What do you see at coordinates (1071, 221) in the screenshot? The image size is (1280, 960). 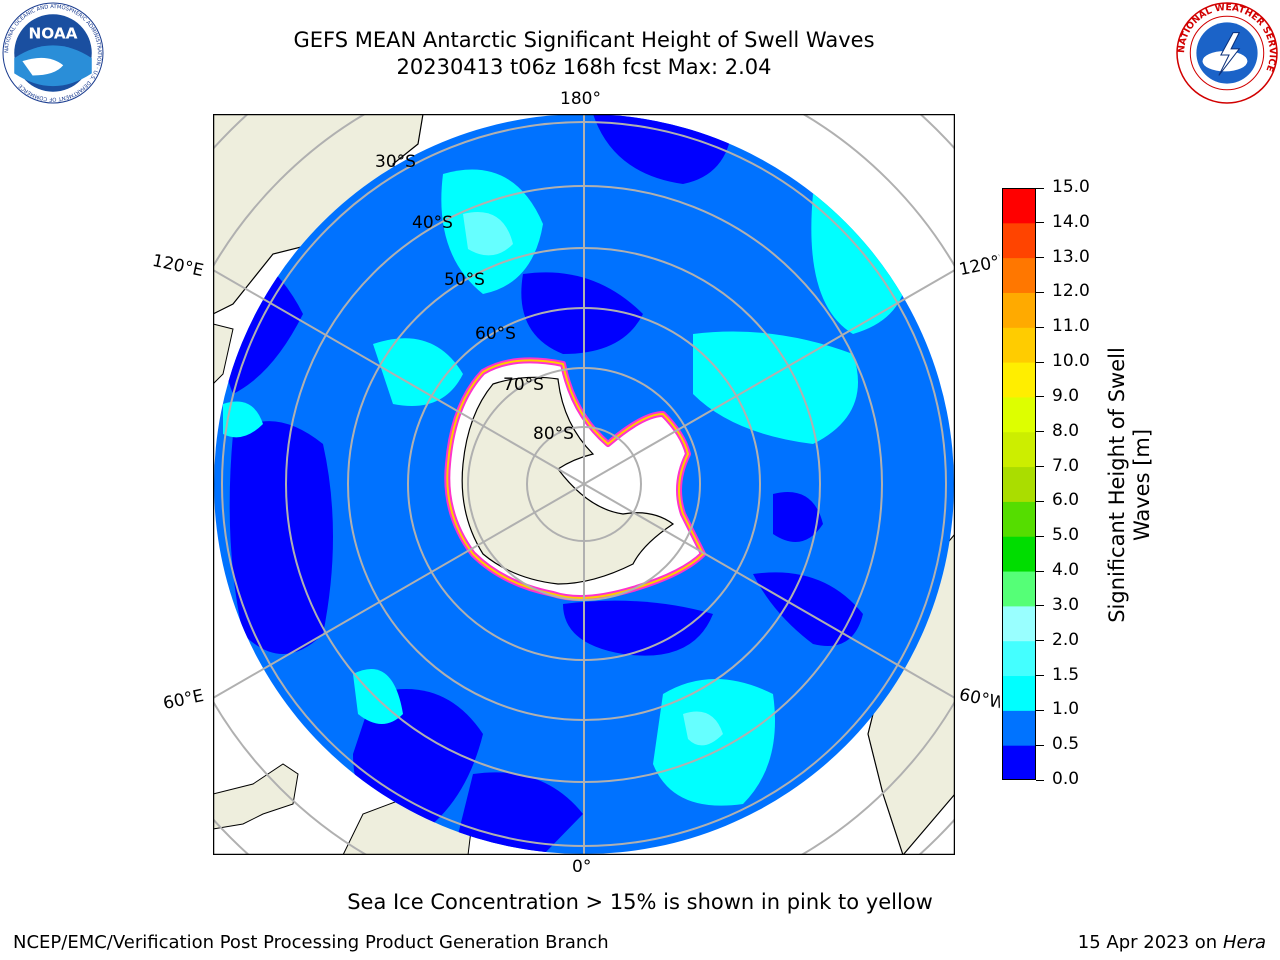 I see `colorbar-tick-label: 14.0` at bounding box center [1071, 221].